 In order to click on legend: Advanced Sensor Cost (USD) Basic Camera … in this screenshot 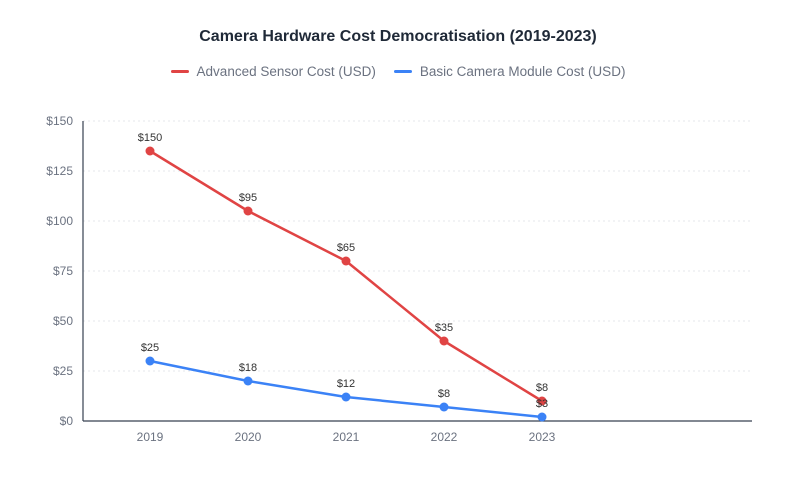, I will do `click(398, 71)`.